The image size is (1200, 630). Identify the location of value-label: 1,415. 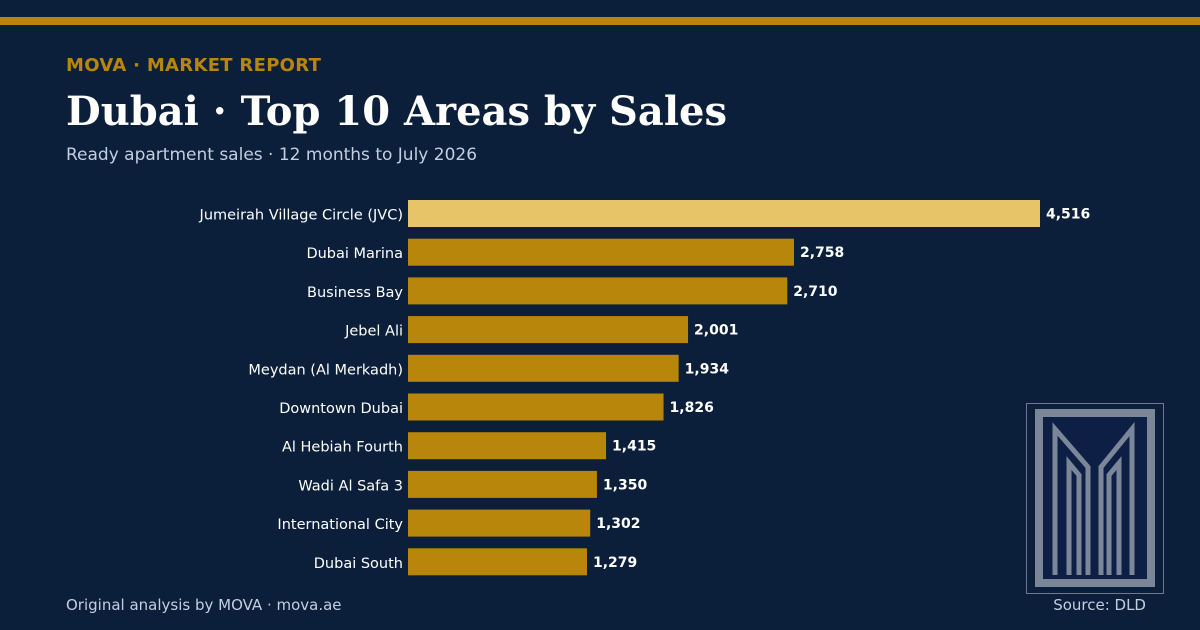
(634, 447).